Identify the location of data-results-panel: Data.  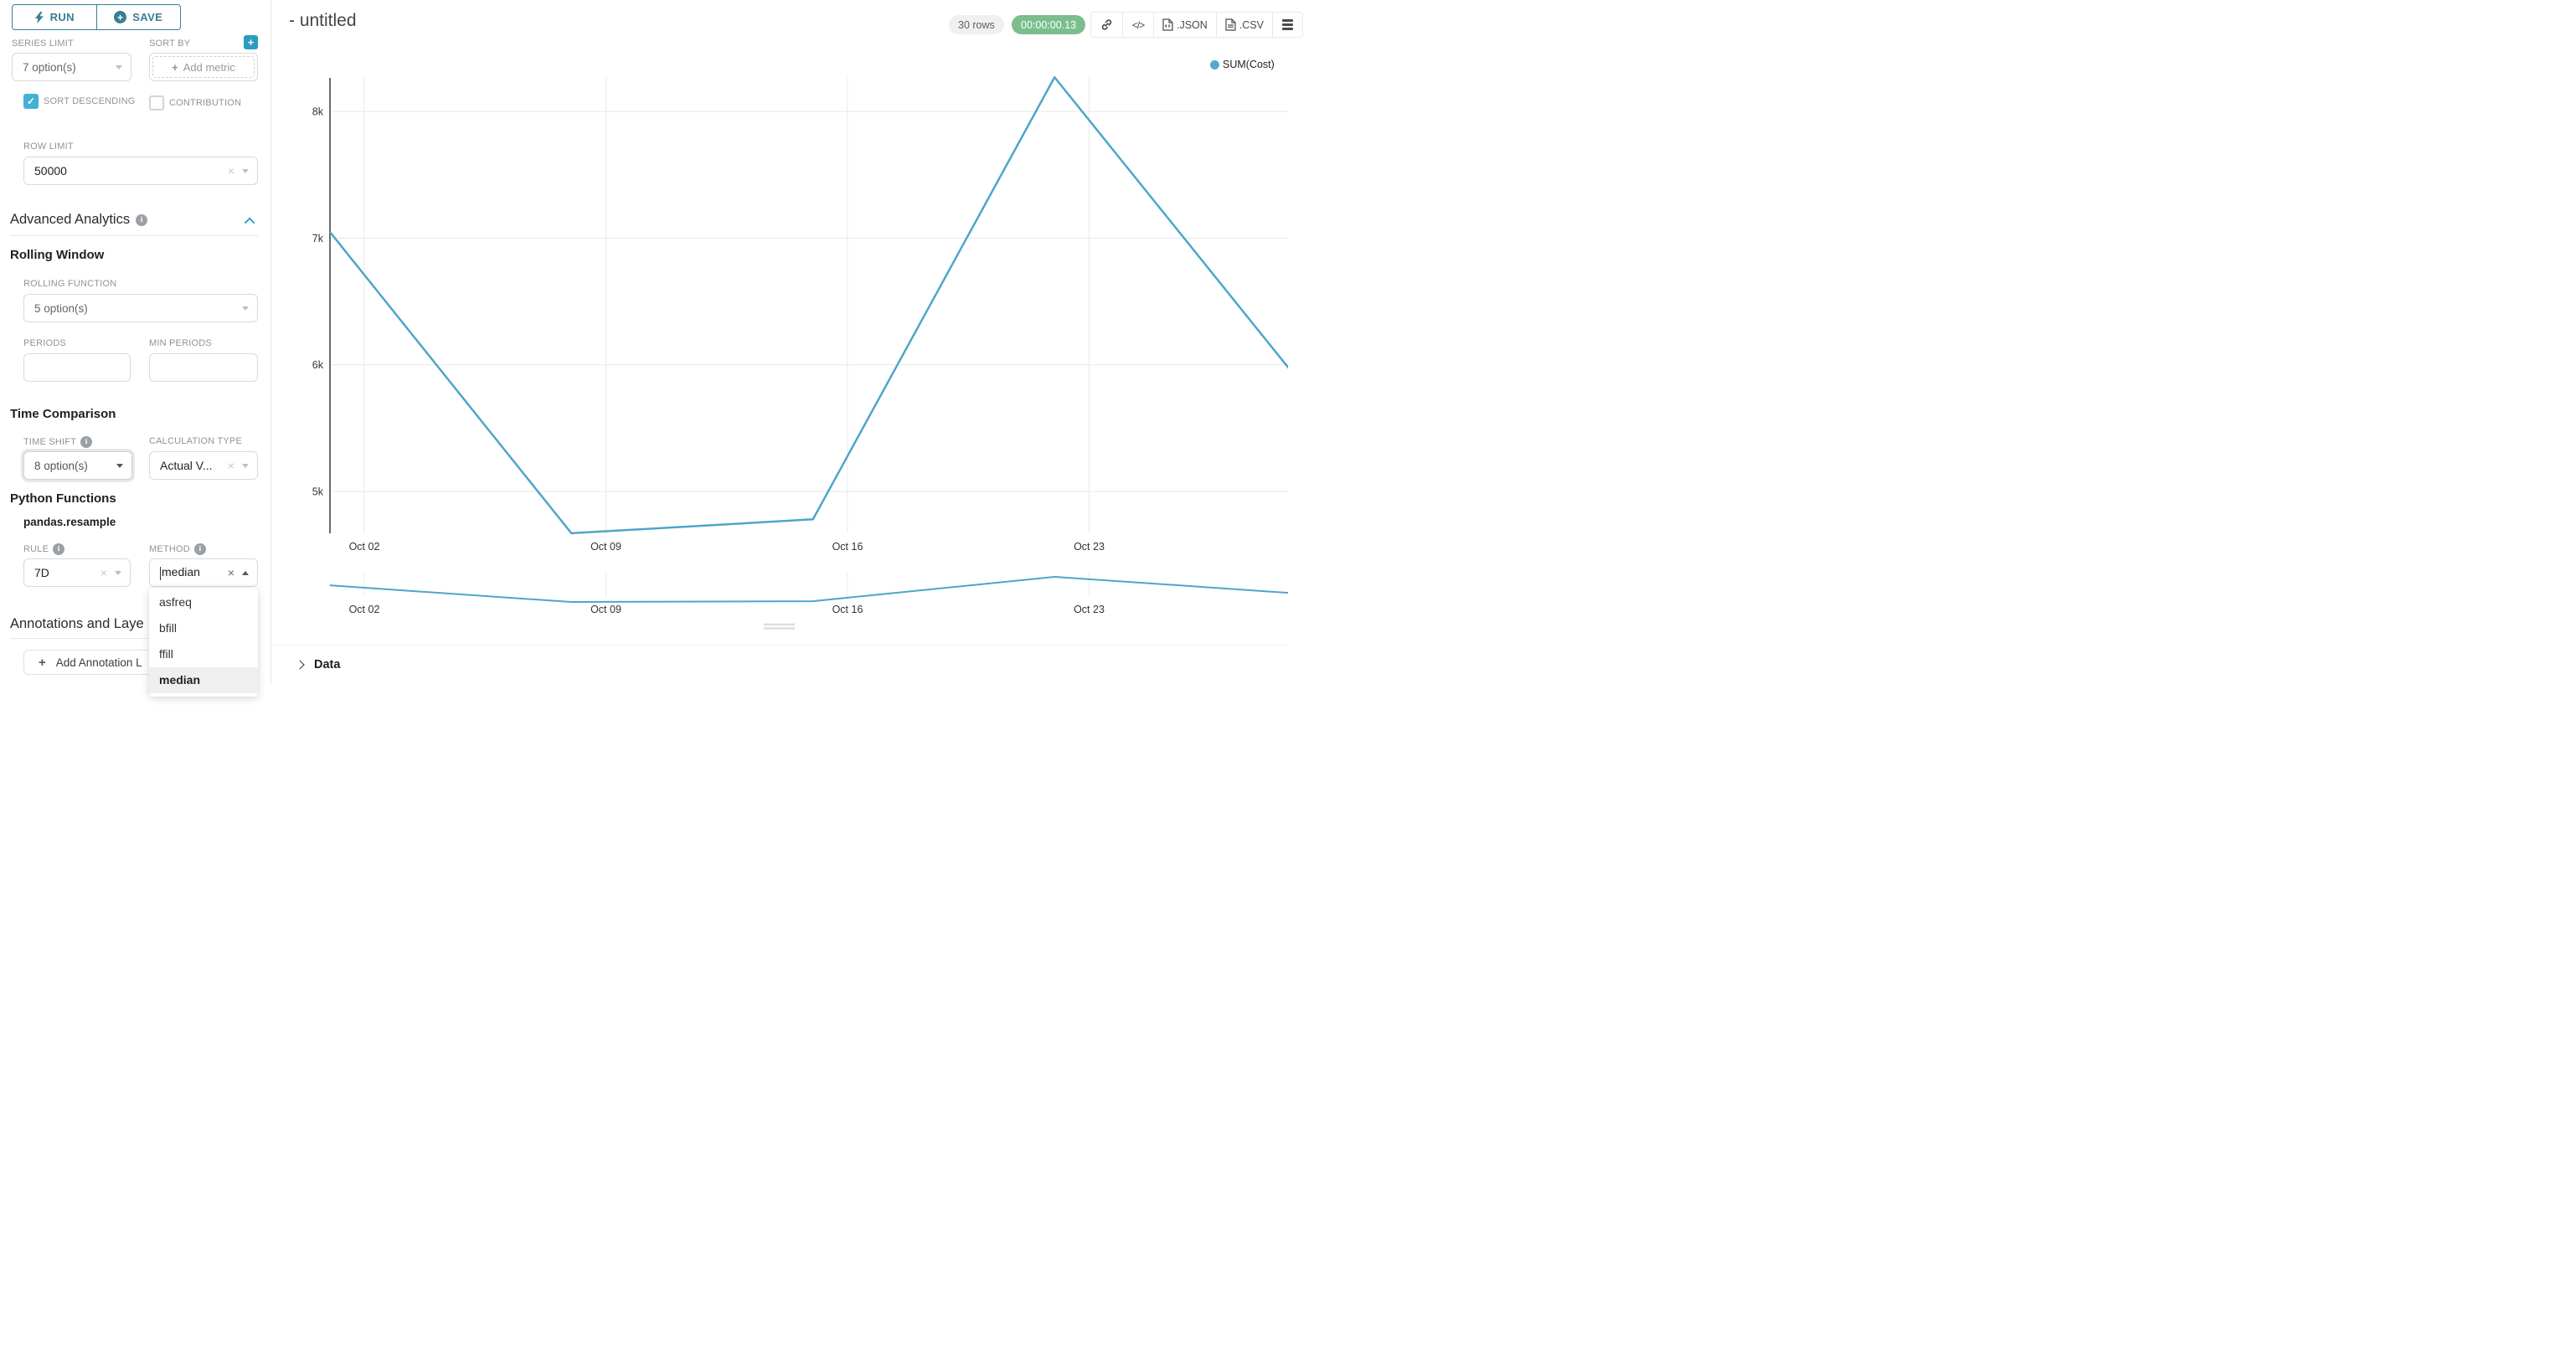
(779, 665).